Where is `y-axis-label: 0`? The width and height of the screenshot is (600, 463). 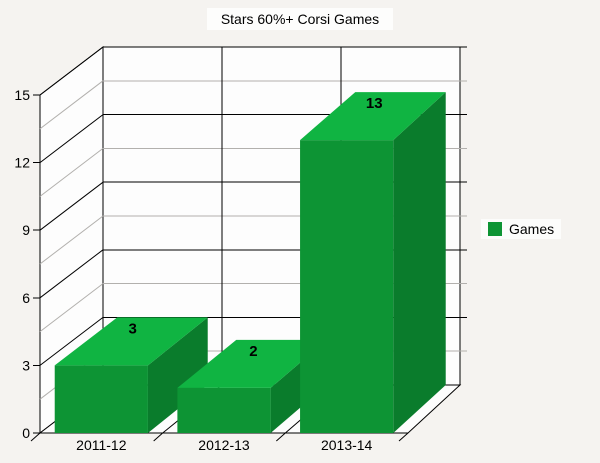
y-axis-label: 0 is located at coordinates (26, 433).